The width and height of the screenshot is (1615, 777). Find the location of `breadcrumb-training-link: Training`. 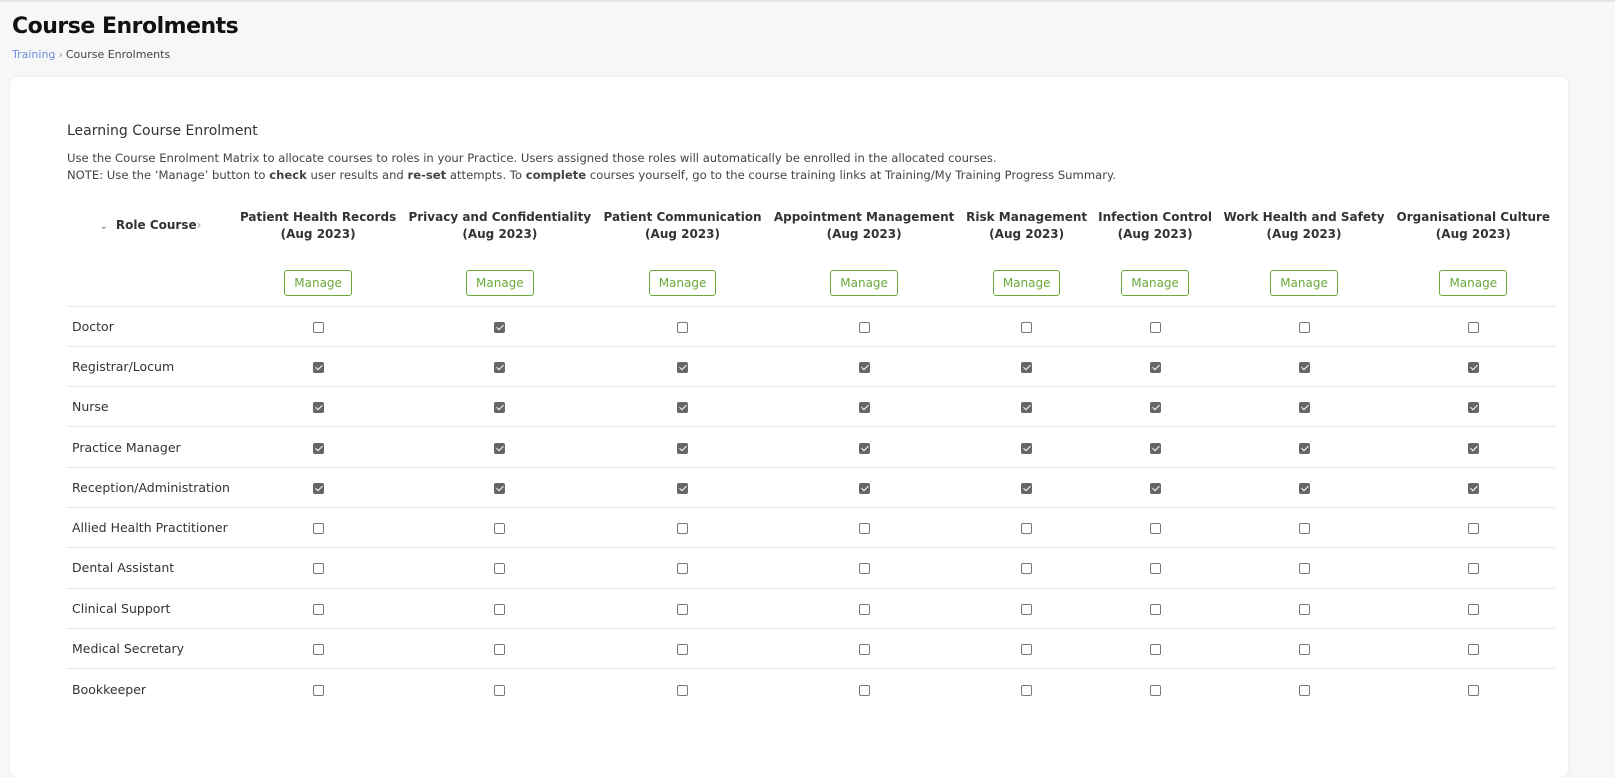

breadcrumb-training-link: Training is located at coordinates (34, 54).